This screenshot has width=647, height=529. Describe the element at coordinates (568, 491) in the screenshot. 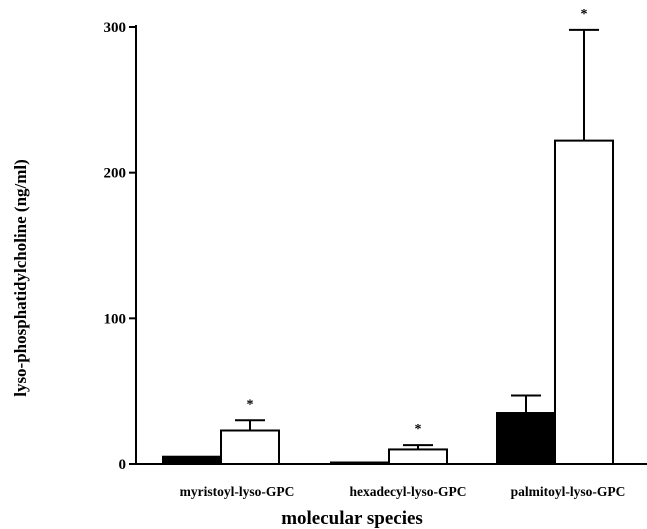

I see `x-category-label: palmitoyl-lyso-GPC` at that location.